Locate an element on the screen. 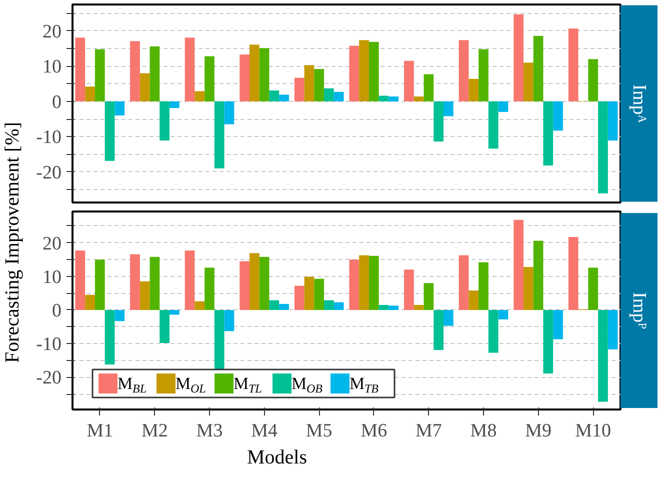 The image size is (662, 497). x-tick-label: M4 is located at coordinates (264, 431).